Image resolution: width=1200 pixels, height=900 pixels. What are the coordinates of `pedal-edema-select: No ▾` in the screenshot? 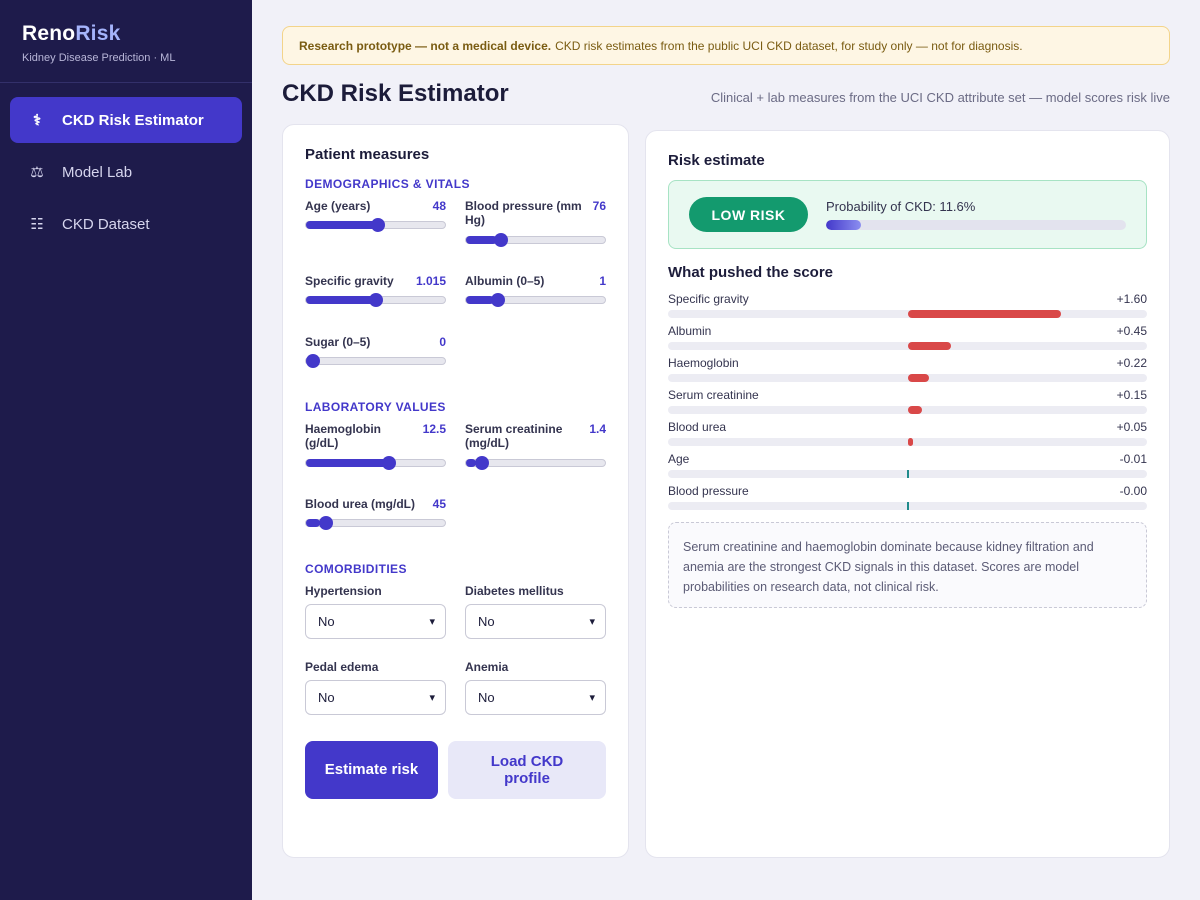 It's located at (375, 697).